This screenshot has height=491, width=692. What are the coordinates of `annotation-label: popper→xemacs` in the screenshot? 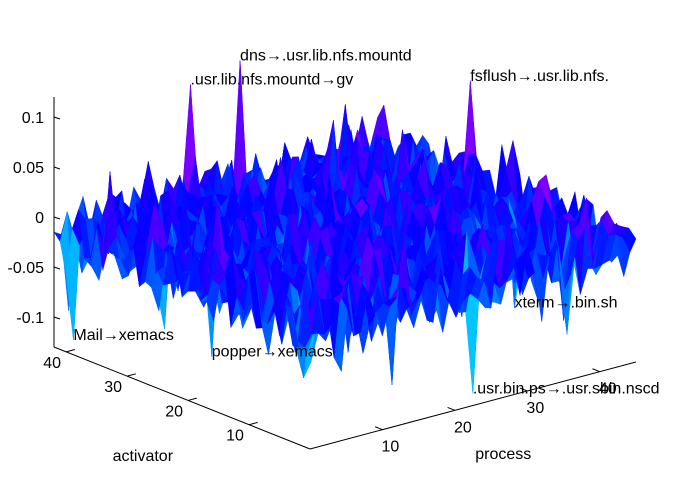 It's located at (272, 352).